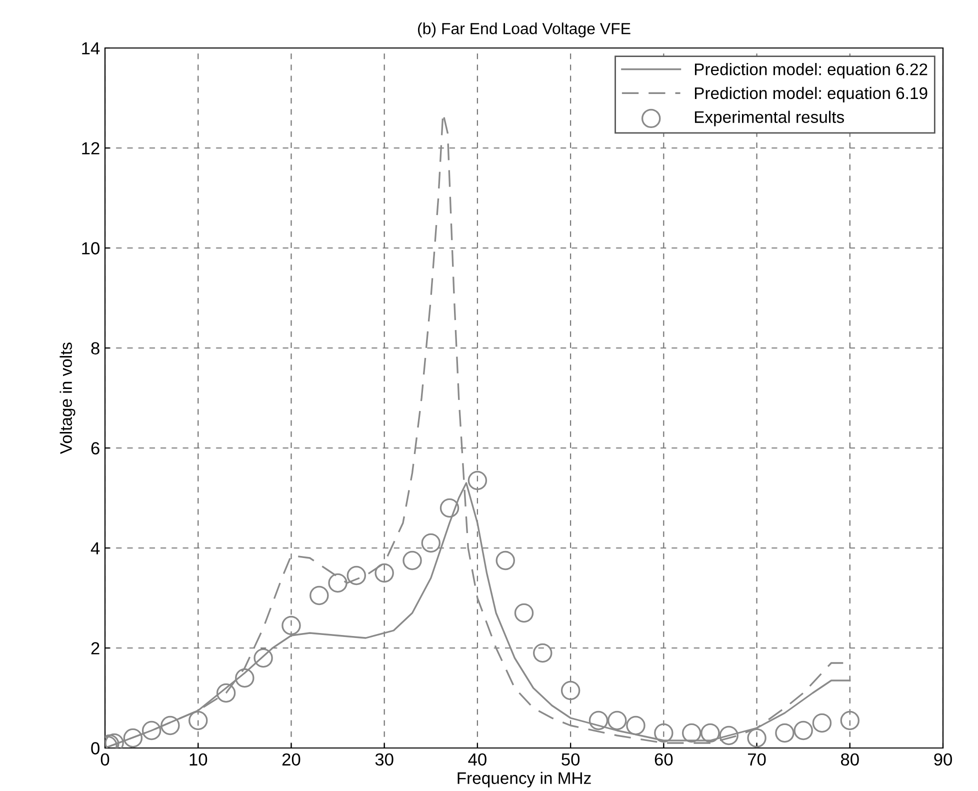 This screenshot has height=791, width=978. What do you see at coordinates (91, 48) in the screenshot?
I see `y-tick-label: 14` at bounding box center [91, 48].